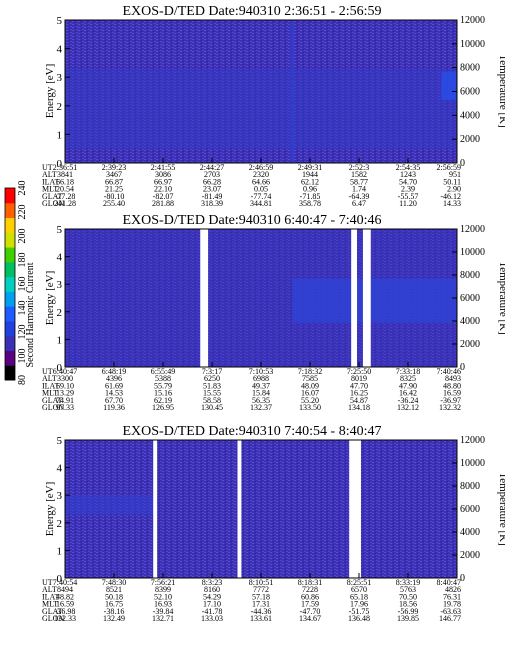 This screenshot has width=505, height=649. I want to click on ephemeris-value: 58.77, so click(359, 181).